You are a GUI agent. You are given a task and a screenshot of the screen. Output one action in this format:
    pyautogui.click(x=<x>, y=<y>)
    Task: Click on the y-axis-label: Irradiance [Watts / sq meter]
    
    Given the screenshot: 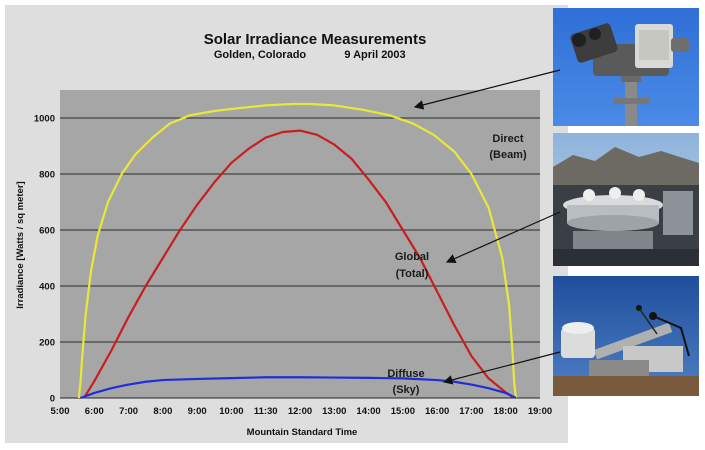 What is the action you would take?
    pyautogui.click(x=20, y=244)
    